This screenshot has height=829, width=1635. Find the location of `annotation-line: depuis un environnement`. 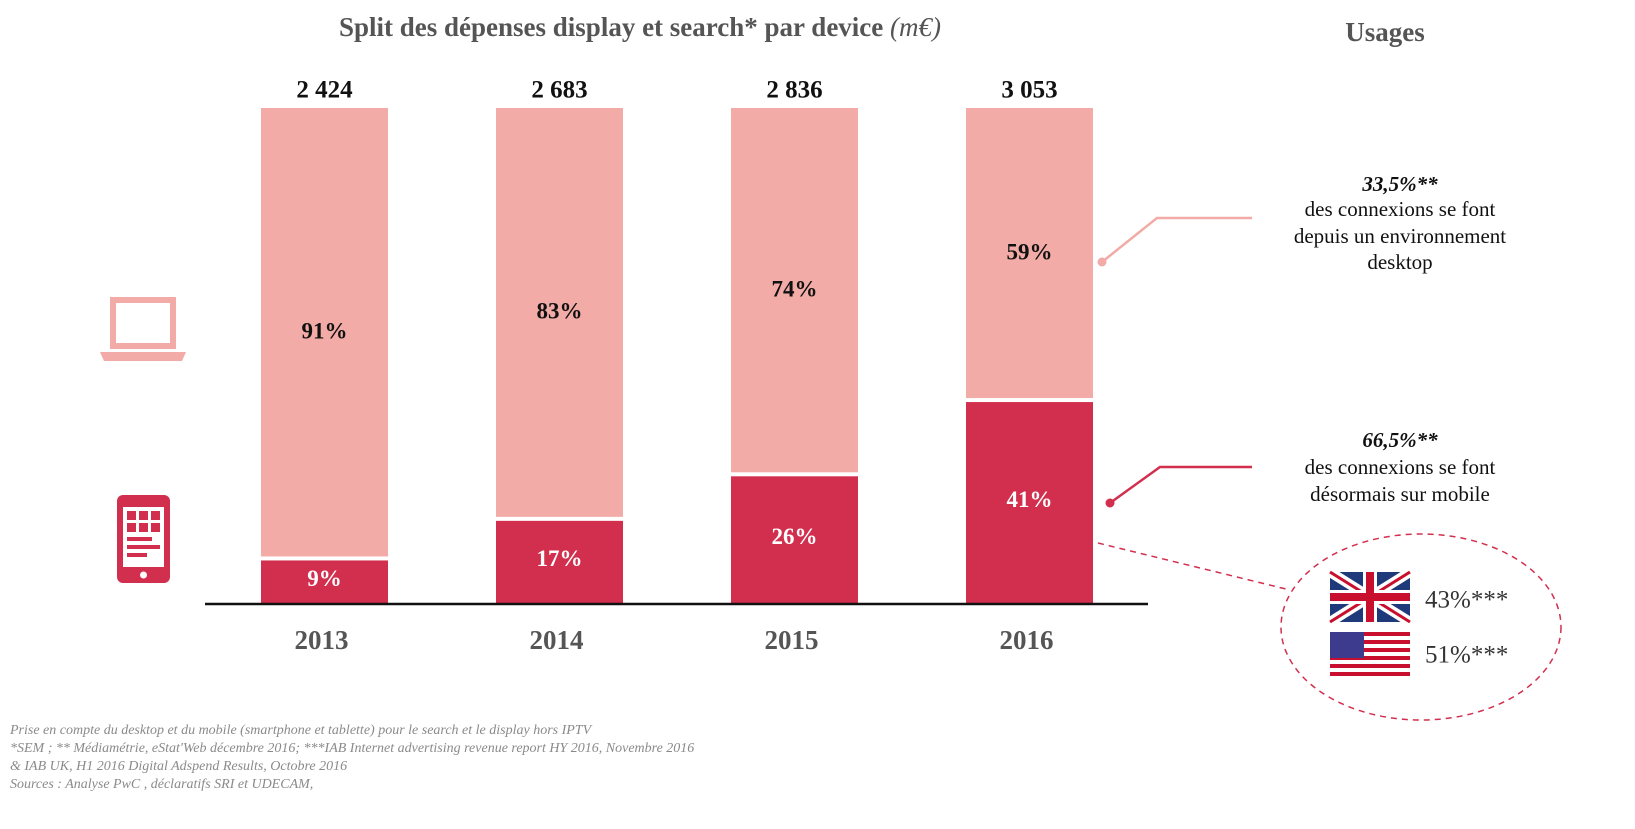

annotation-line: depuis un environnement is located at coordinates (1400, 236).